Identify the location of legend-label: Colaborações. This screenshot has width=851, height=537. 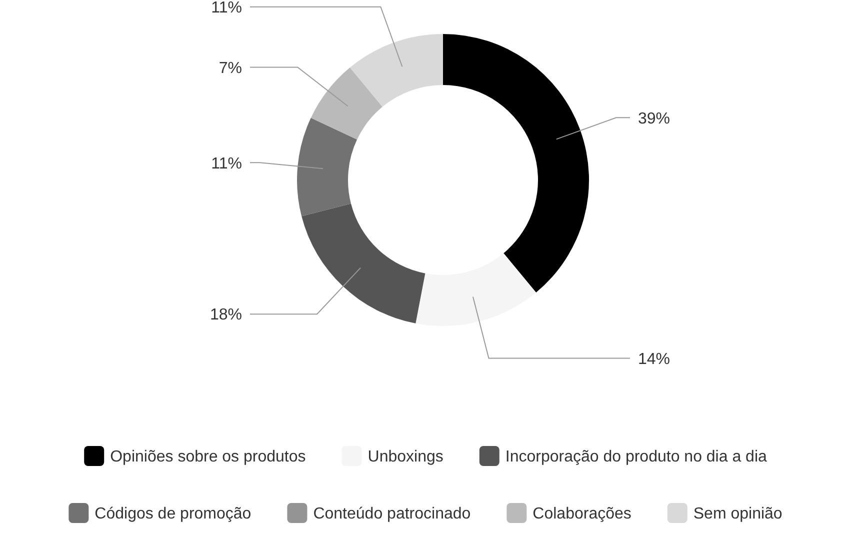
(582, 514).